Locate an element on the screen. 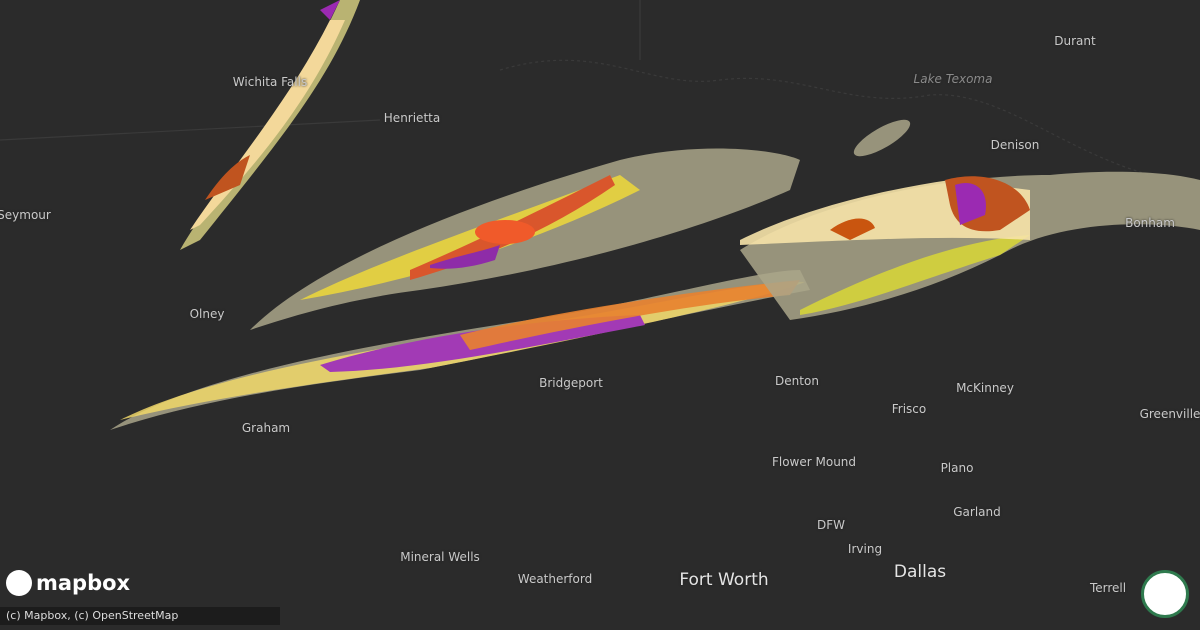 This screenshot has height=630, width=1200. place-label: Graham is located at coordinates (266, 428).